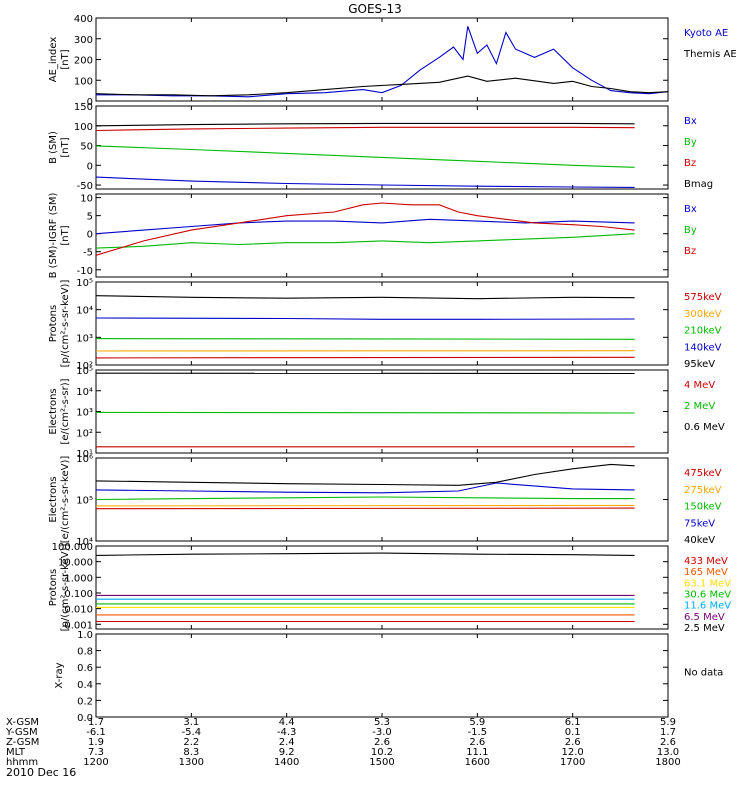  Describe the element at coordinates (84, 433) in the screenshot. I see `y-tick-label: 10²` at that location.